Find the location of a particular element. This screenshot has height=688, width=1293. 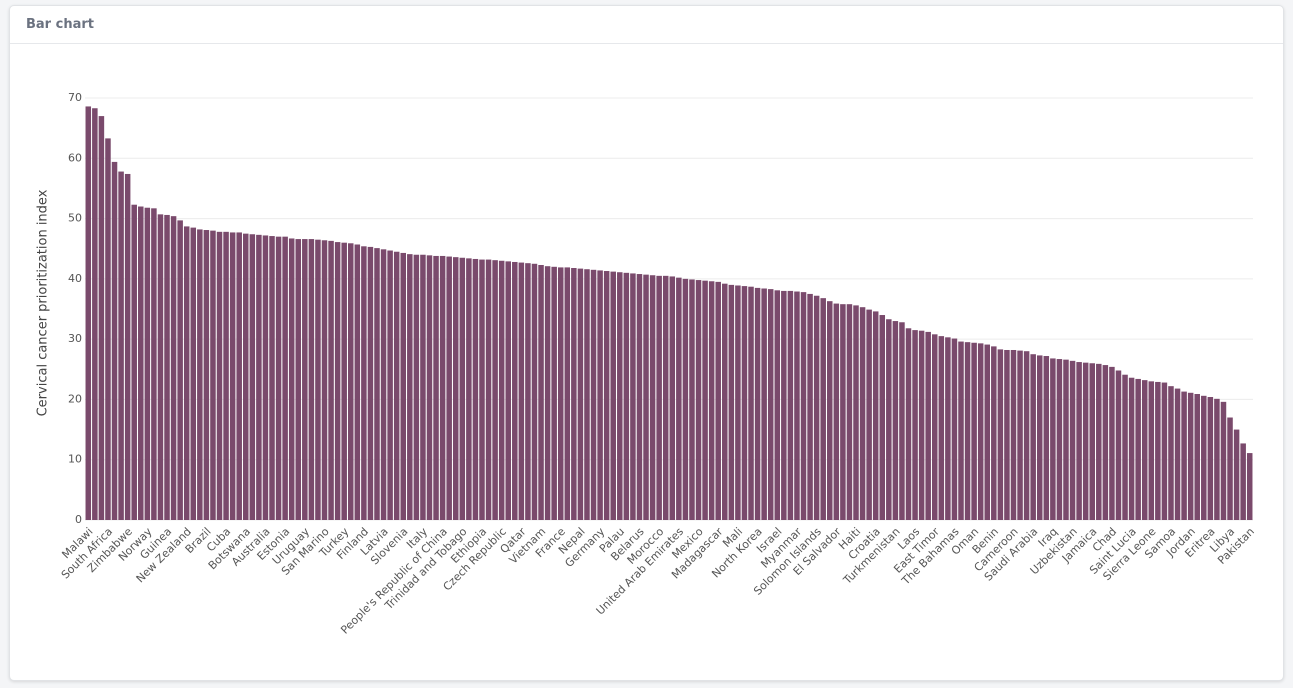

y-tick-label: 50 is located at coordinates (75, 218).